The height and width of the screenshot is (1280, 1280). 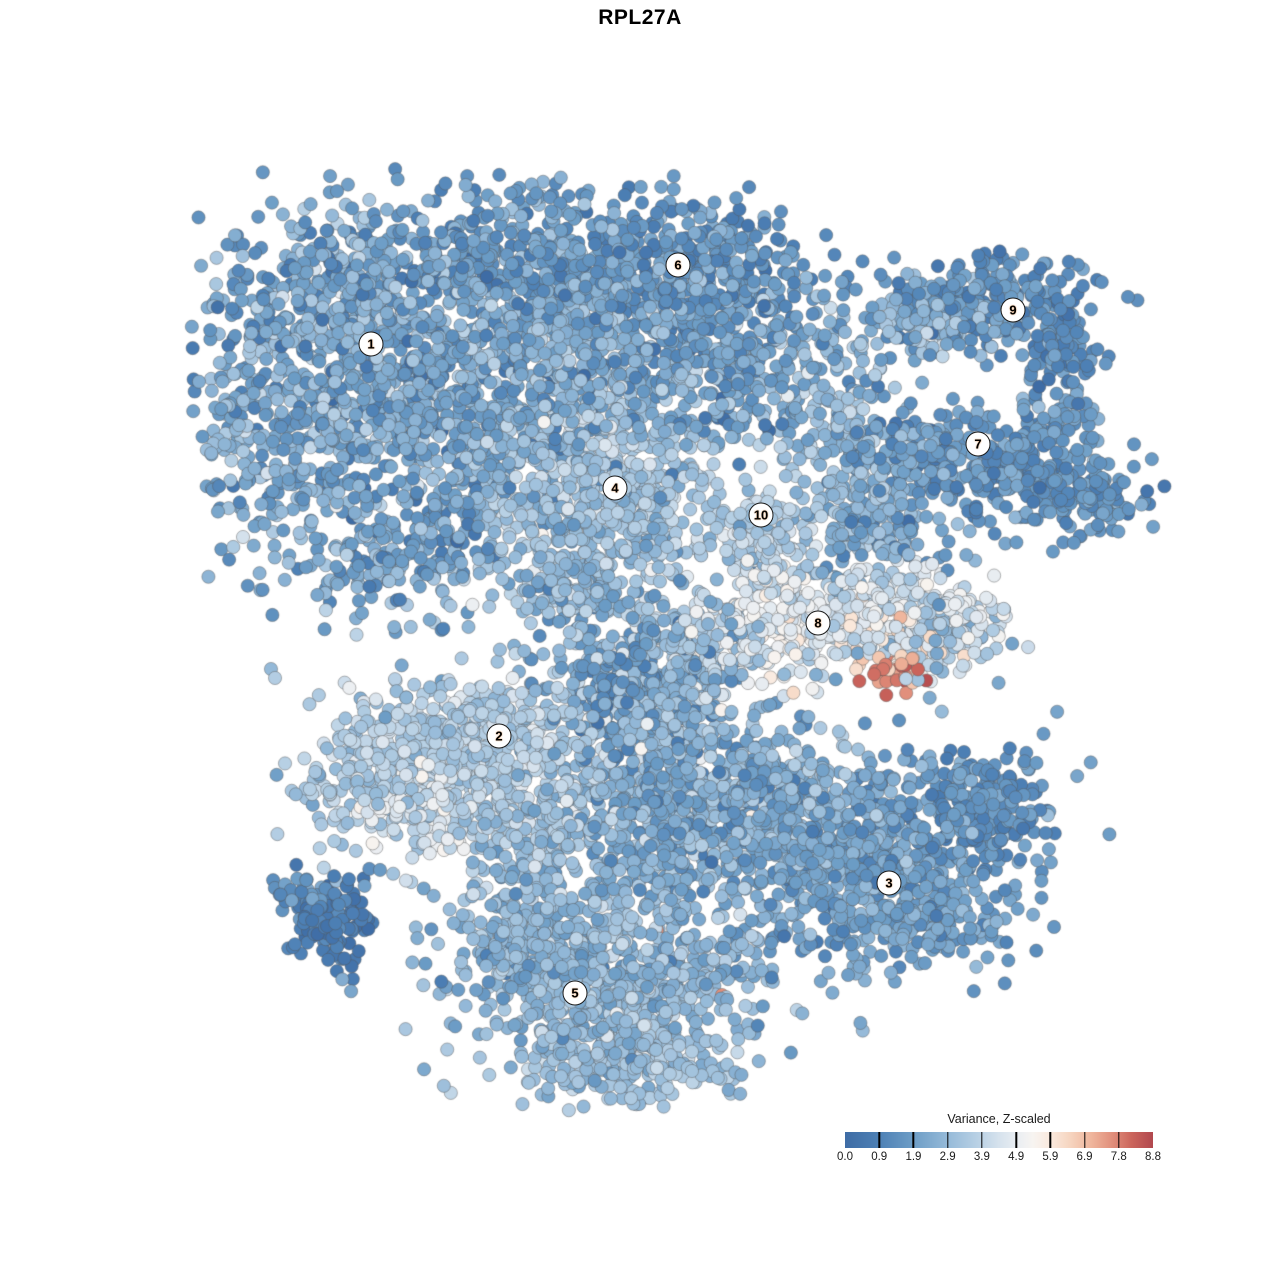 I want to click on colorbar-gradient, so click(x=999, y=1140).